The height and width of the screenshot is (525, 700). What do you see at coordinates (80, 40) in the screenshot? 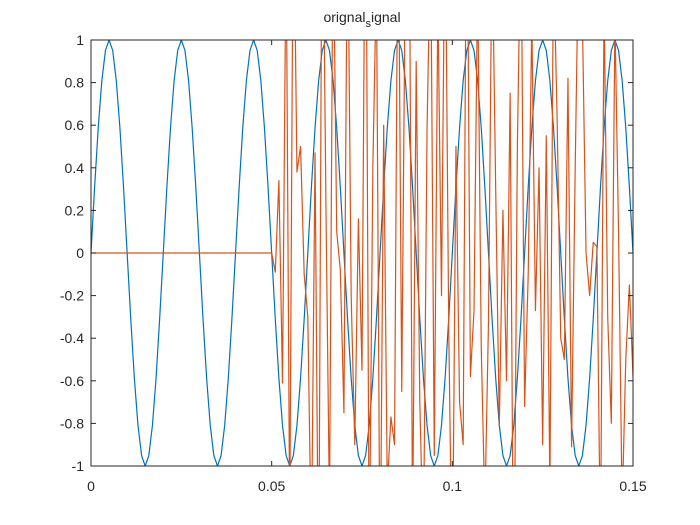
I see `y-tick-label: 1` at bounding box center [80, 40].